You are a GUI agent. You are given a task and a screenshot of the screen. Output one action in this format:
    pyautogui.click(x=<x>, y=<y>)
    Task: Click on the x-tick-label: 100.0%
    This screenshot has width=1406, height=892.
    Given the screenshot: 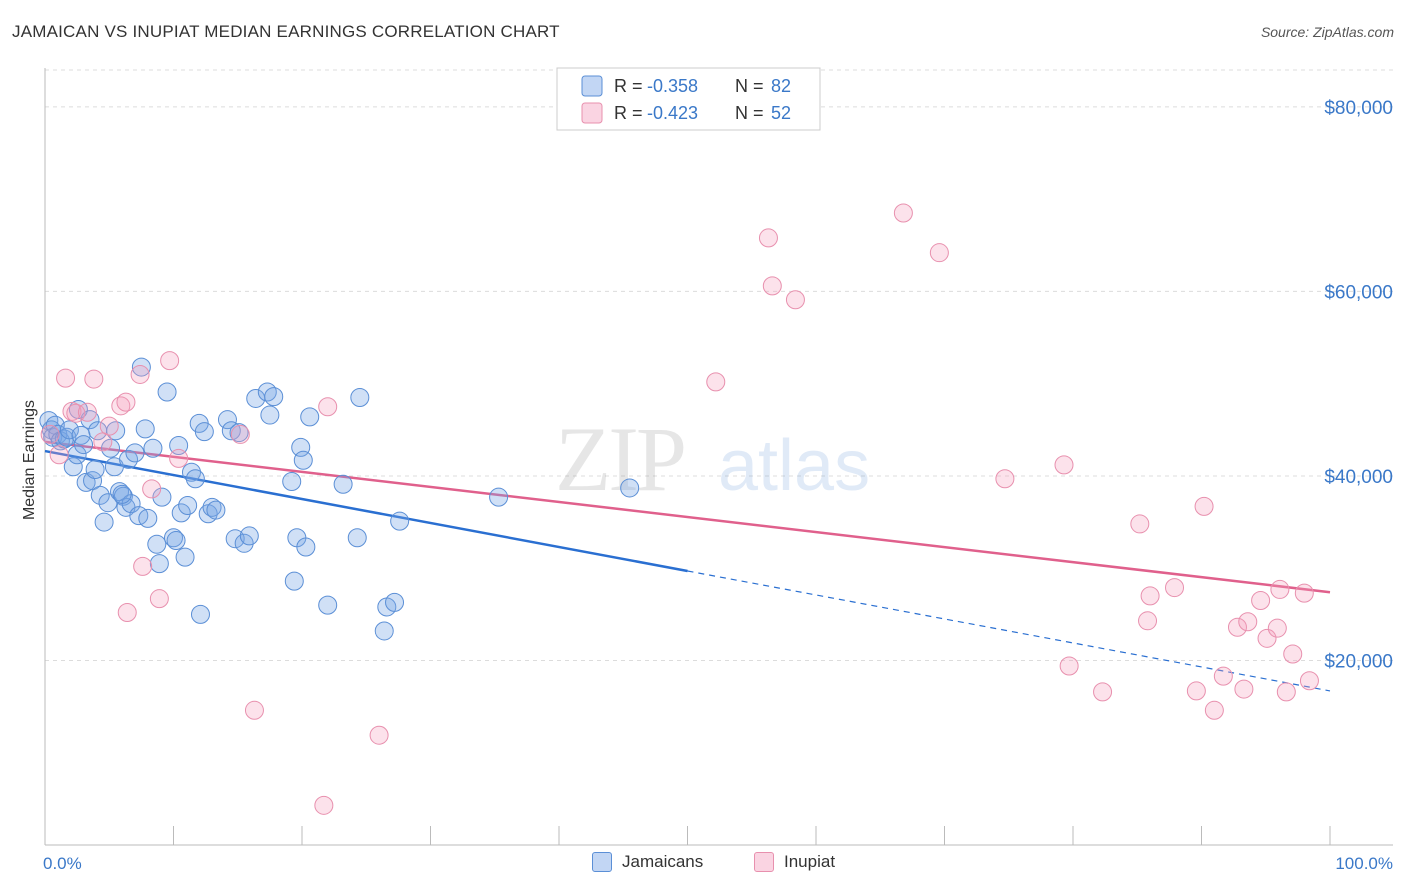 What is the action you would take?
    pyautogui.click(x=1364, y=863)
    